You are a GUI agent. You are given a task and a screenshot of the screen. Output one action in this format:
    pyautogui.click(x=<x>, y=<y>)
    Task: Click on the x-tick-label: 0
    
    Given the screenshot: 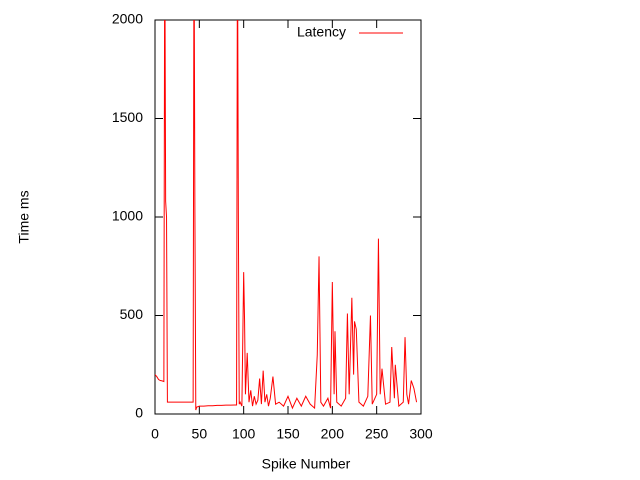 What is the action you would take?
    pyautogui.click(x=155, y=434)
    